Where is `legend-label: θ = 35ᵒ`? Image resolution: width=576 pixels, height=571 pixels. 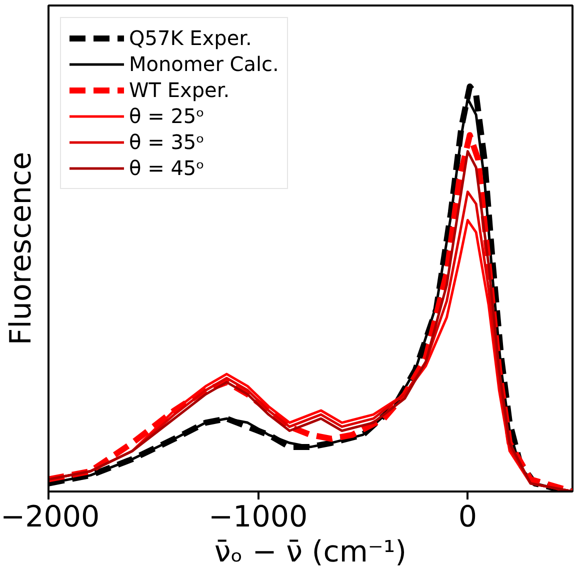
legend-label: θ = 35ᵒ is located at coordinates (166, 142).